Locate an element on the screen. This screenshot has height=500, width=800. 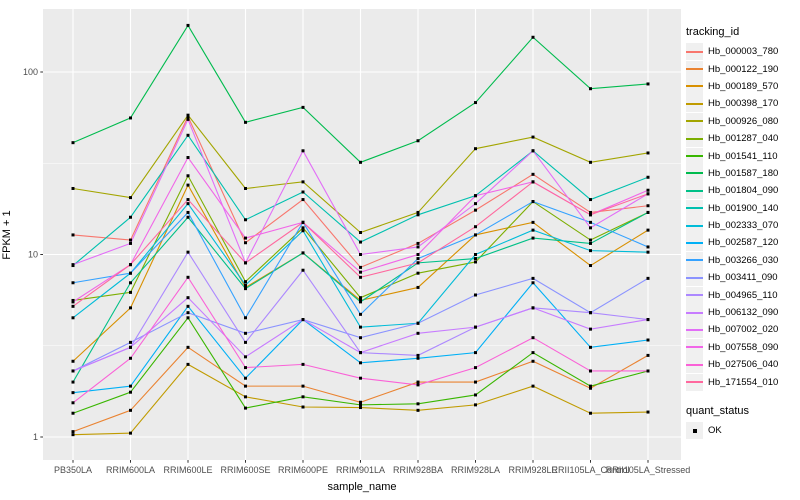
legend-item: Hb_001287_040 is located at coordinates (742, 139).